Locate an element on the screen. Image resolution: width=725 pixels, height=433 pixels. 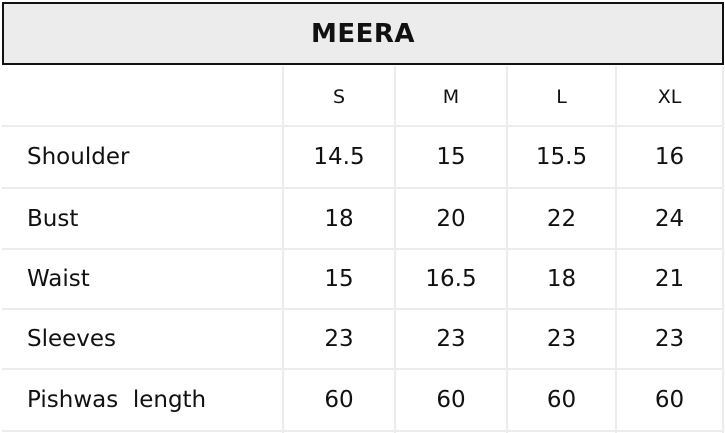
table-cell: 24 is located at coordinates (669, 218).